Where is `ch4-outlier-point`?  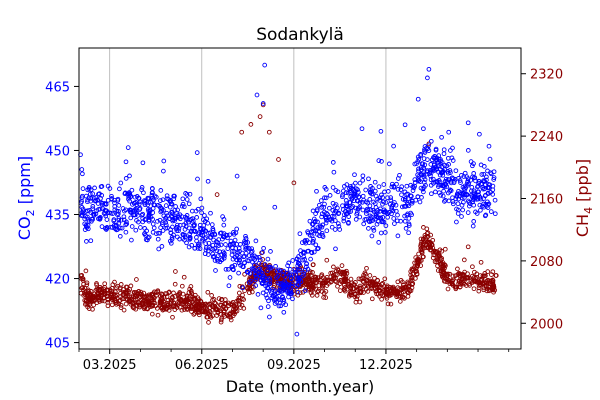
ch4-outlier-point is located at coordinates (278, 159).